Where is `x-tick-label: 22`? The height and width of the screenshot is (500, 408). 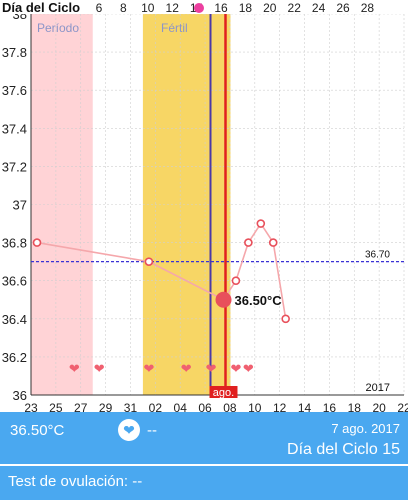 x-tick-label: 22 is located at coordinates (402, 406).